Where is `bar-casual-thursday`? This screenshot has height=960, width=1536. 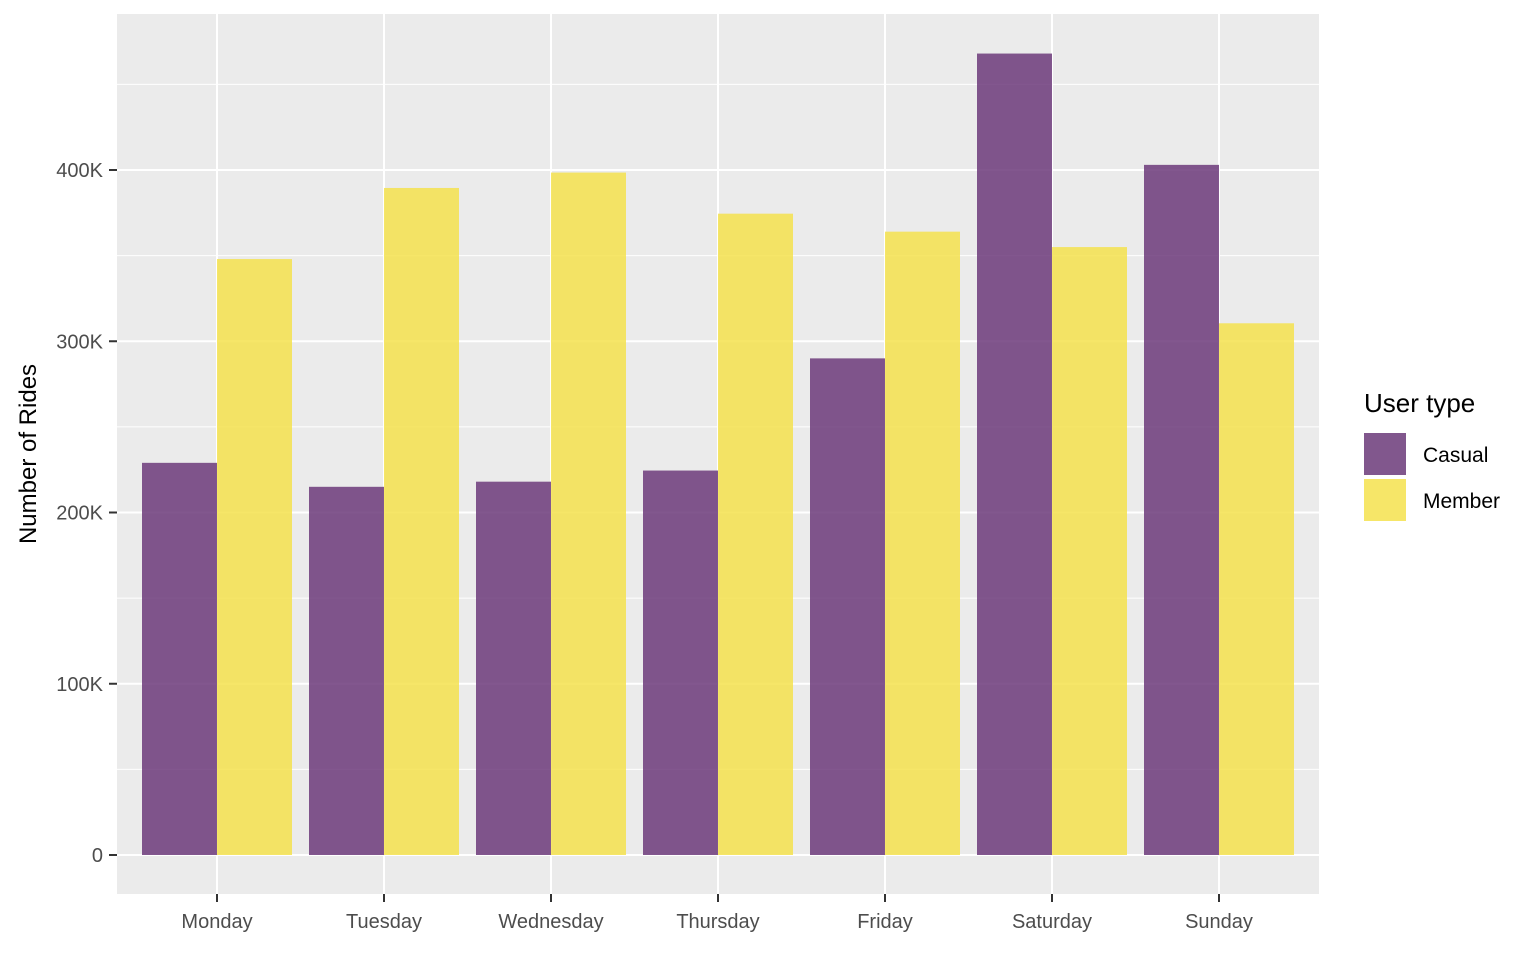
bar-casual-thursday is located at coordinates (680, 662).